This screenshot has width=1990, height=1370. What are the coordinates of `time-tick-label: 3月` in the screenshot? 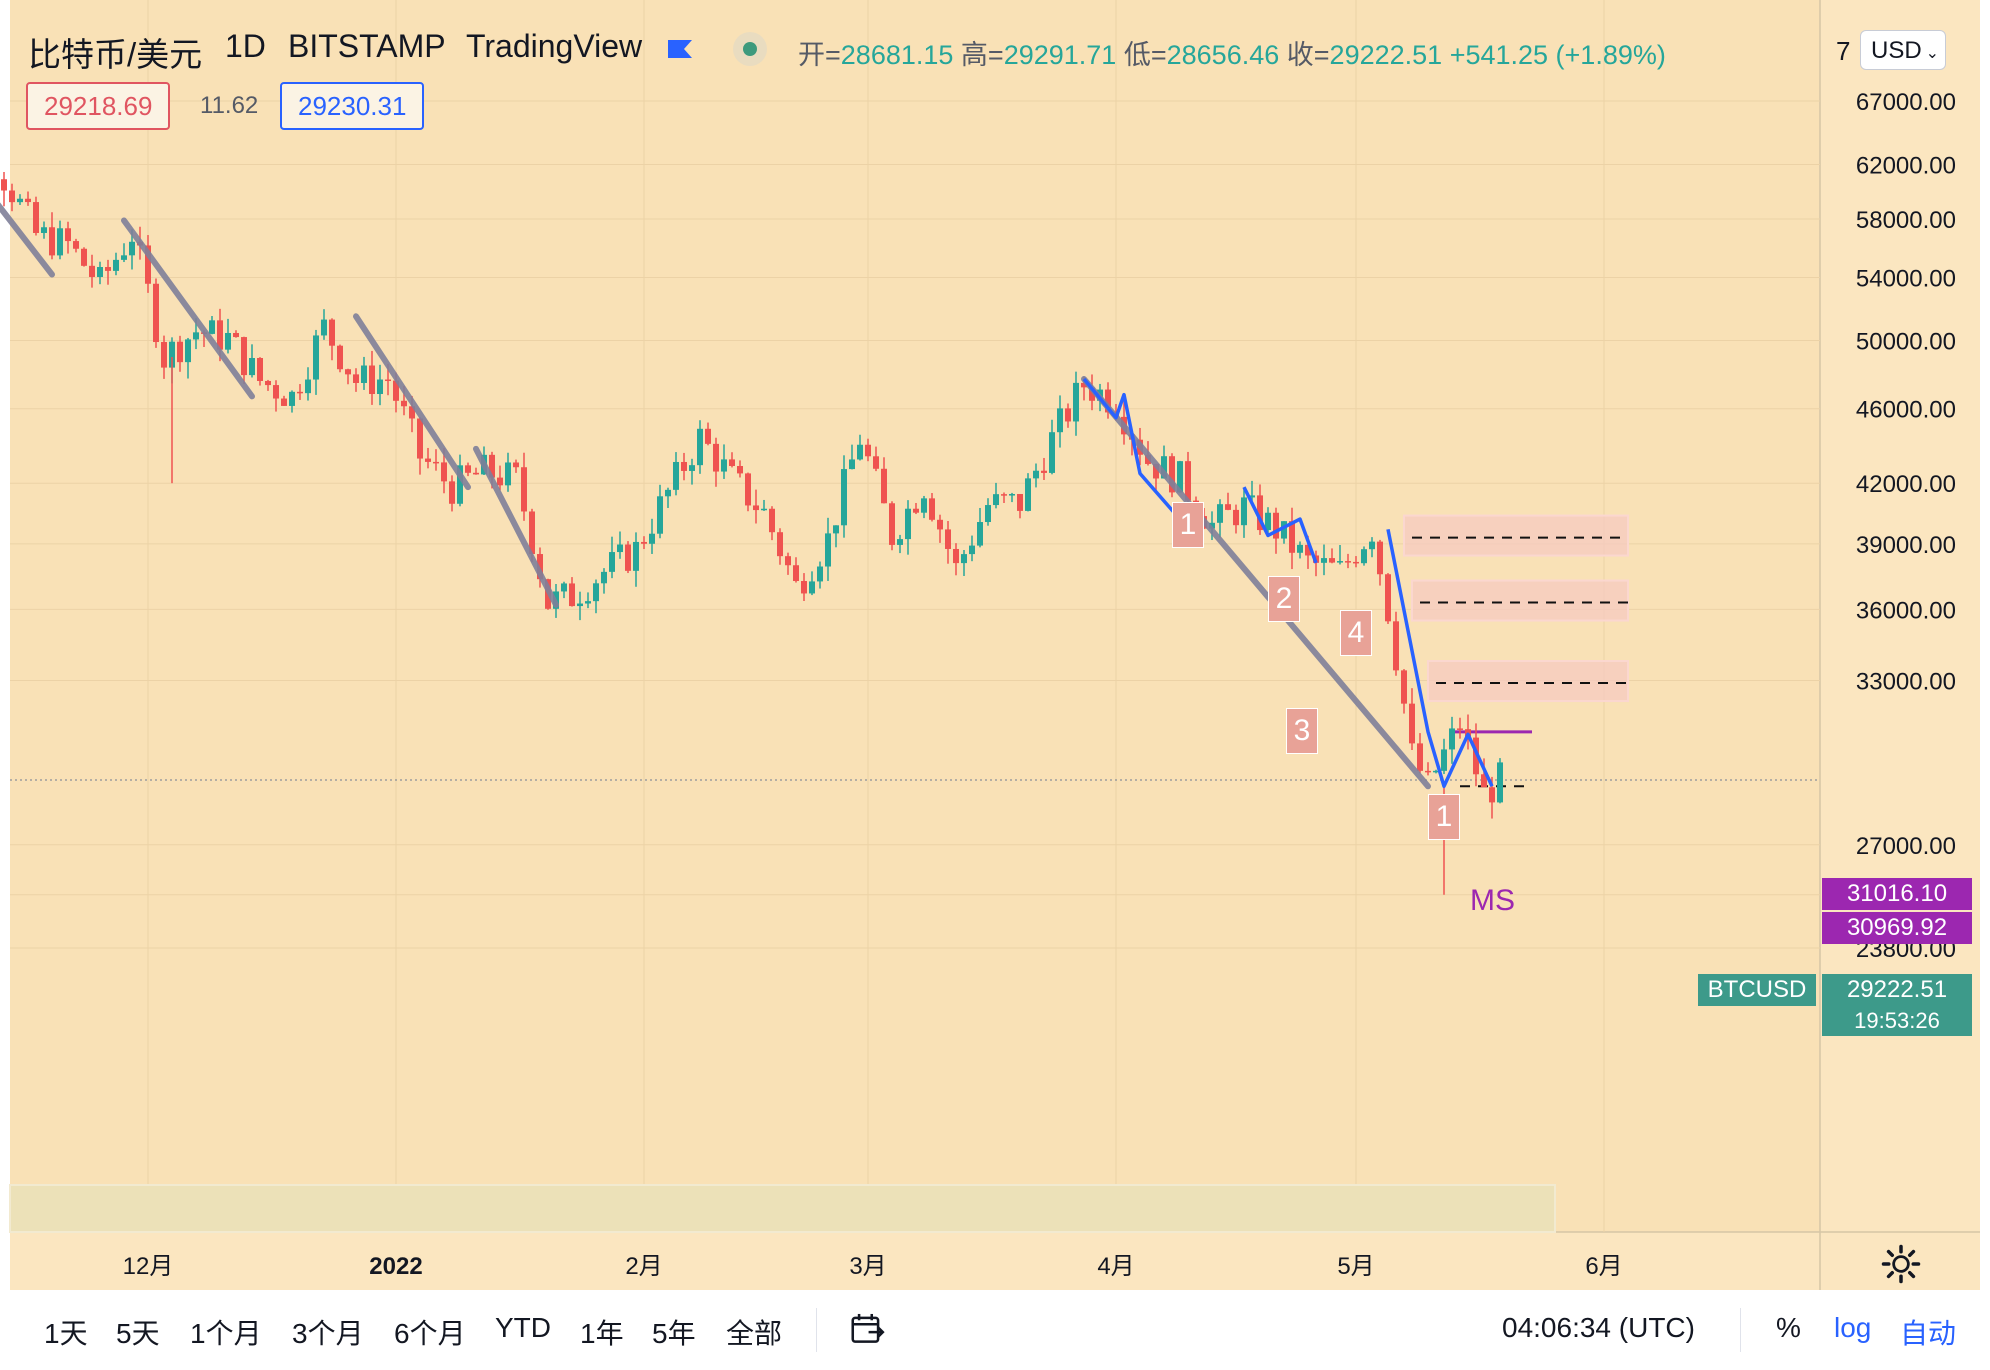 It's located at (867, 1266).